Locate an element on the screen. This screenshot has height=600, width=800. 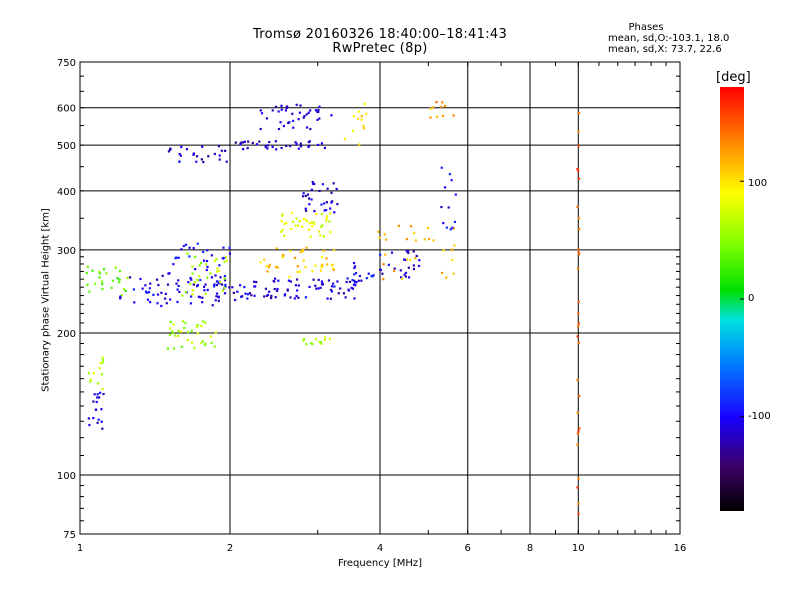
x-axis-label: Frequency [MHz] is located at coordinates (380, 563).